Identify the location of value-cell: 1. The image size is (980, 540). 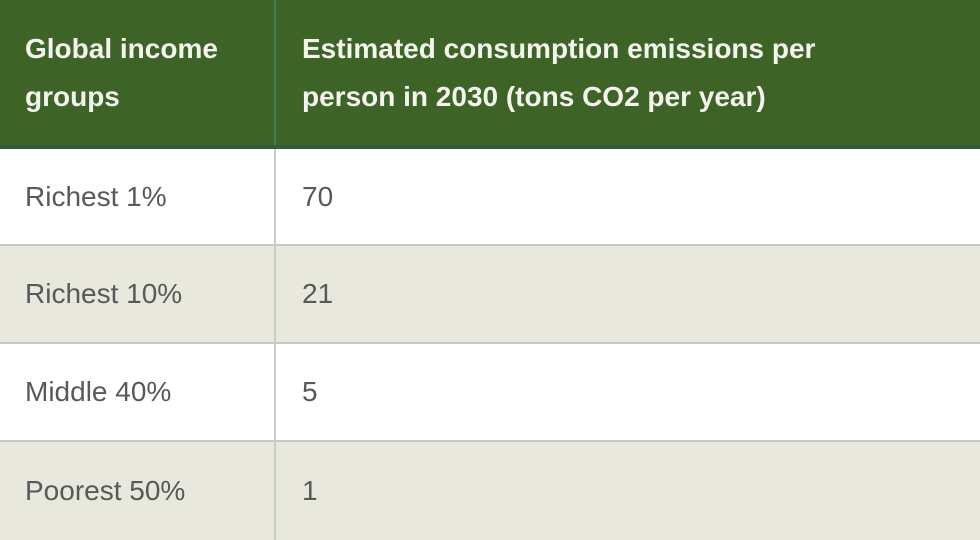
(627, 490).